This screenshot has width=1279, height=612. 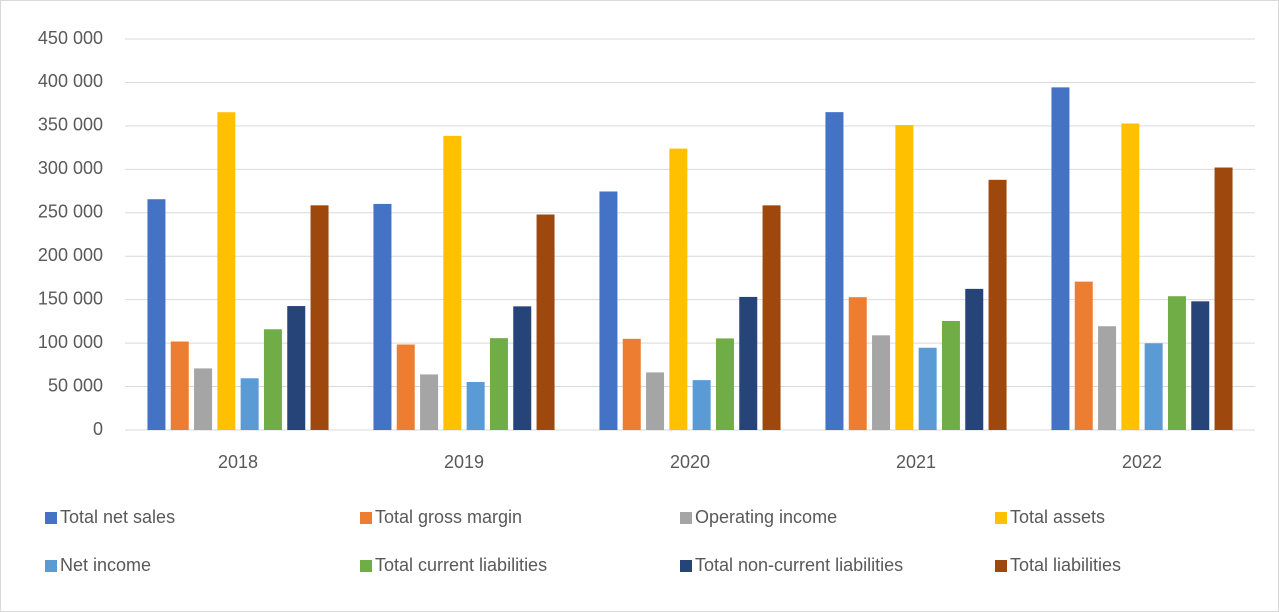 I want to click on legend-label: Total current liabilities, so click(x=461, y=565).